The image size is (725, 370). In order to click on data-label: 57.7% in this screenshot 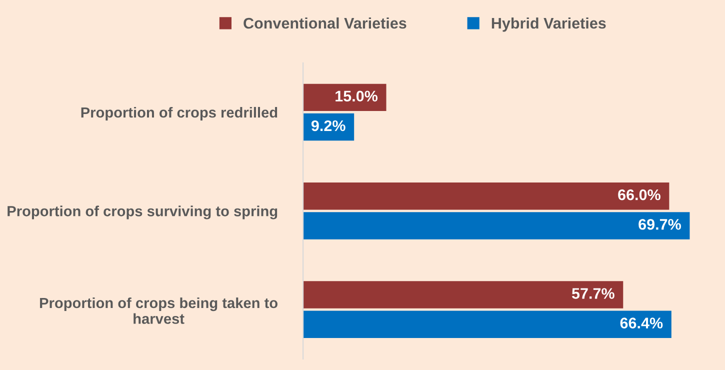, I will do `click(593, 293)`.